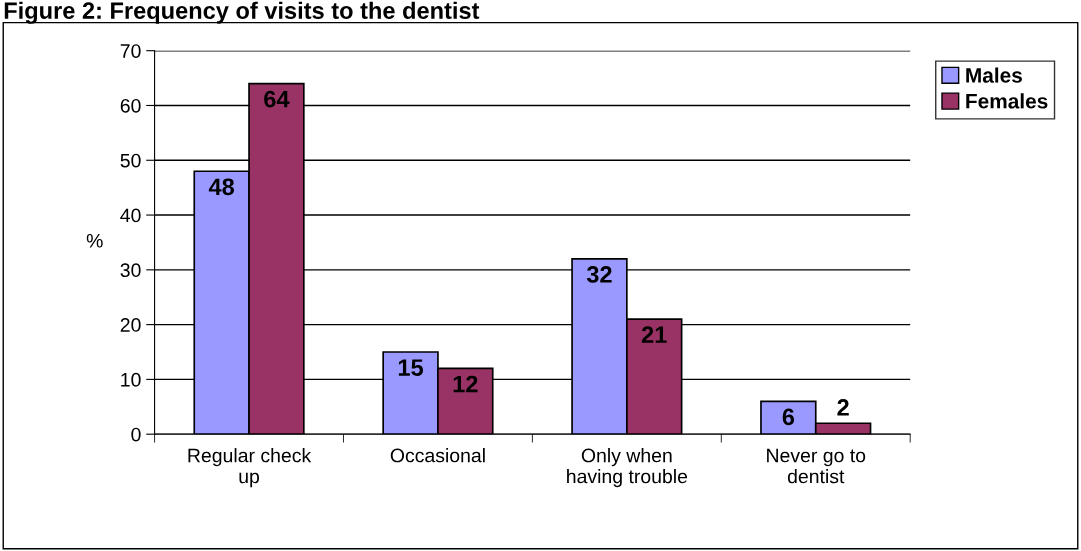  What do you see at coordinates (94, 240) in the screenshot?
I see `y-axis-title: %` at bounding box center [94, 240].